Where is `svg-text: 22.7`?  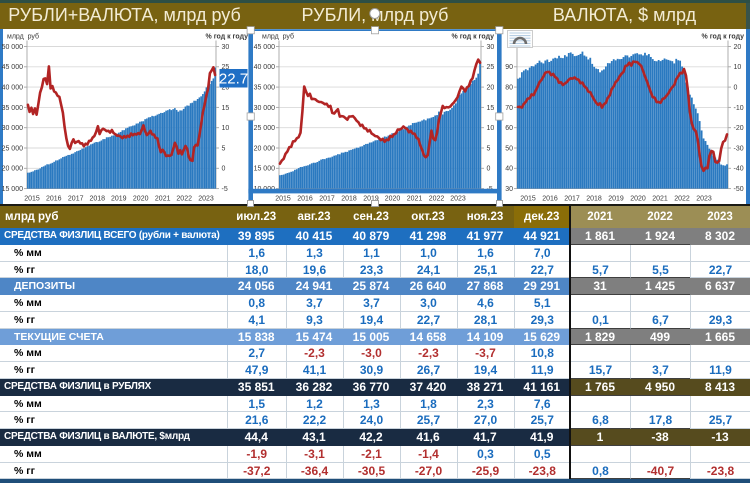
svg-text: 22.7 is located at coordinates (233, 79).